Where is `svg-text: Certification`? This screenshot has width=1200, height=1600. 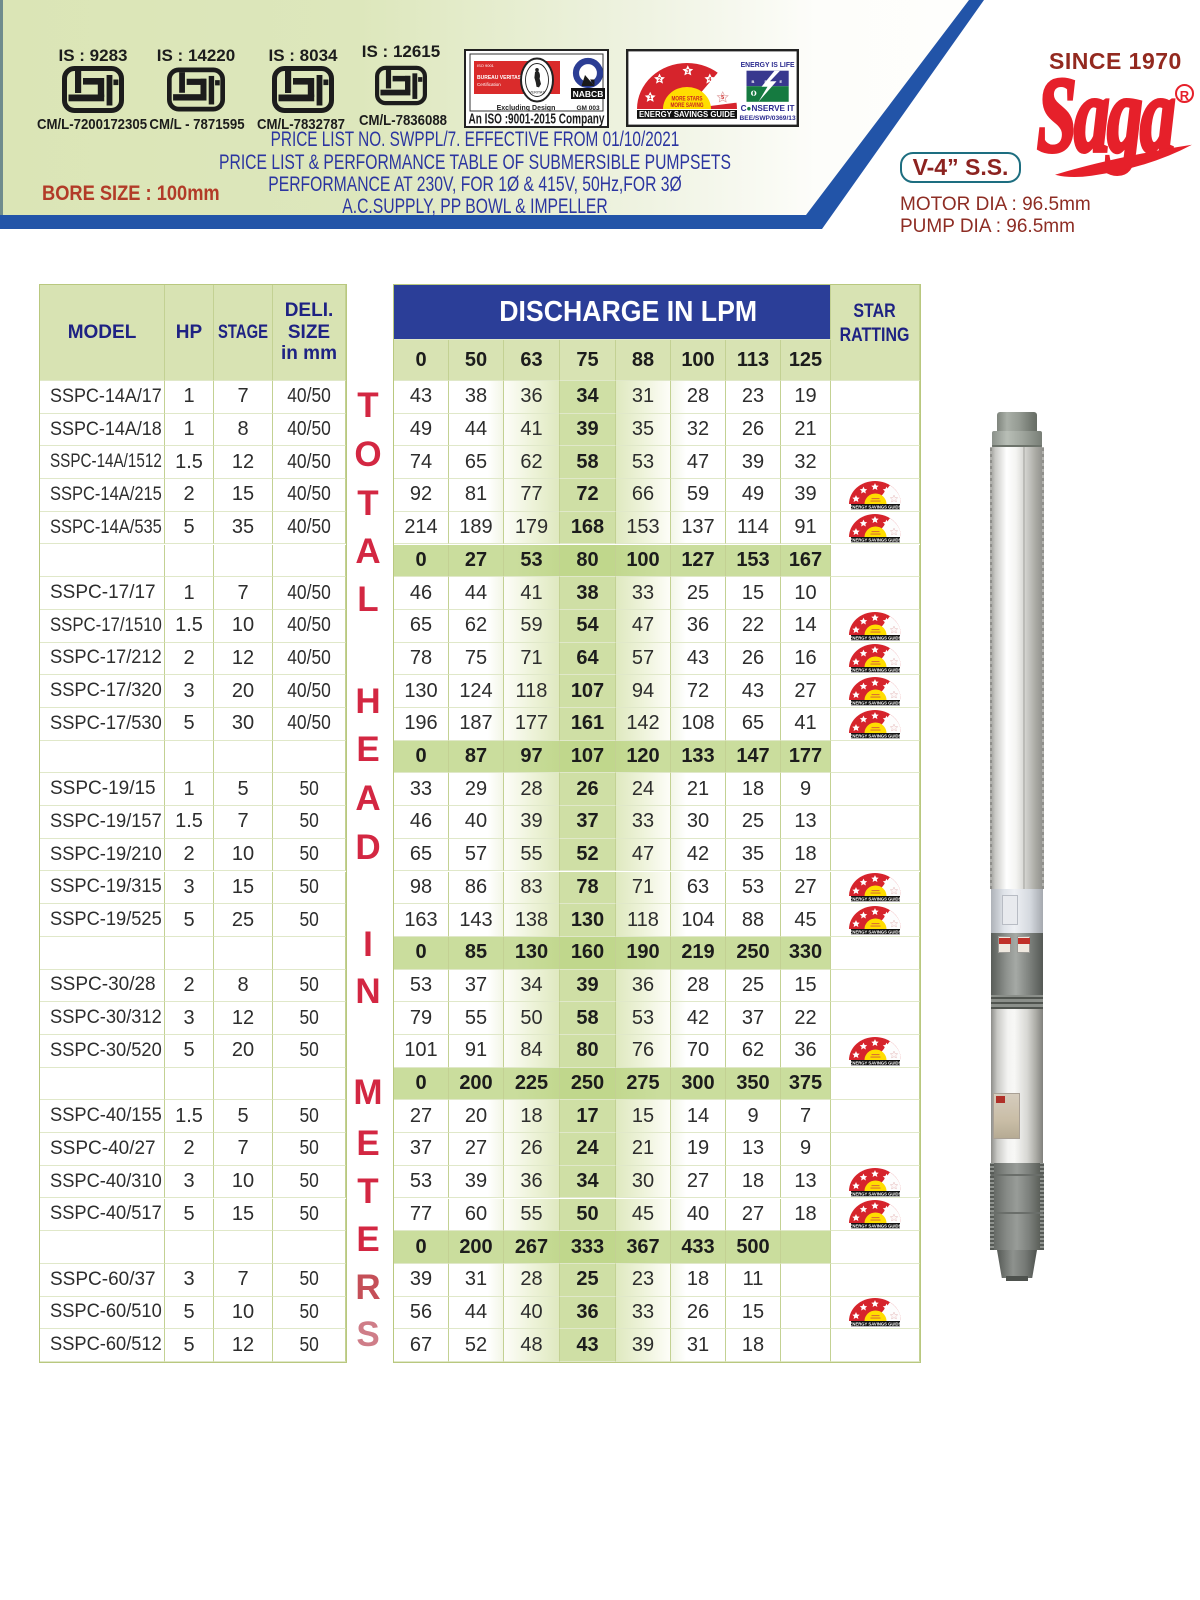 svg-text: Certification is located at coordinates (489, 84).